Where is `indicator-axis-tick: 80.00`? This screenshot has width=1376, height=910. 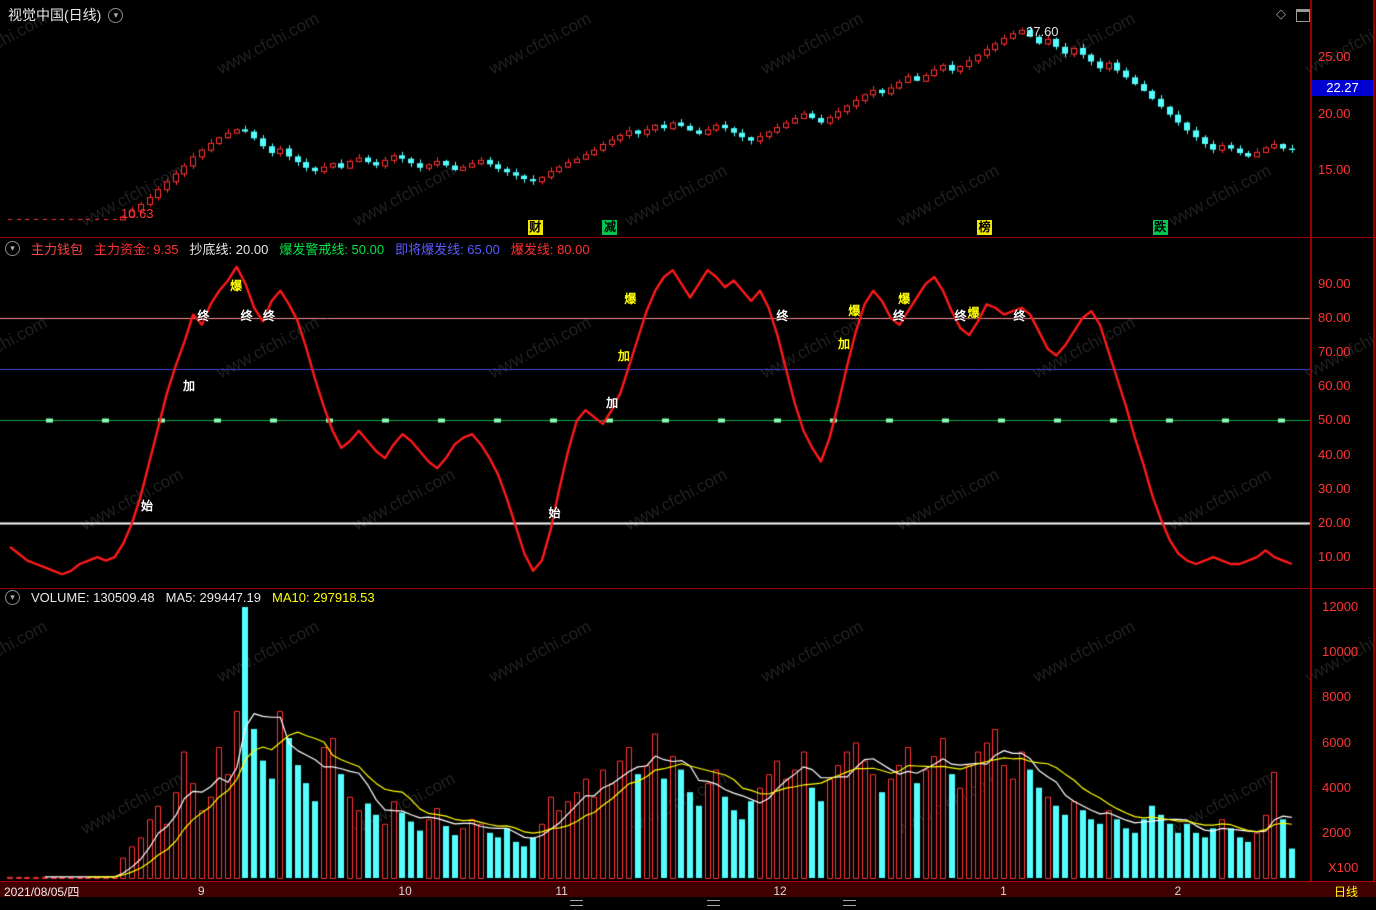 indicator-axis-tick: 80.00 is located at coordinates (1334, 317).